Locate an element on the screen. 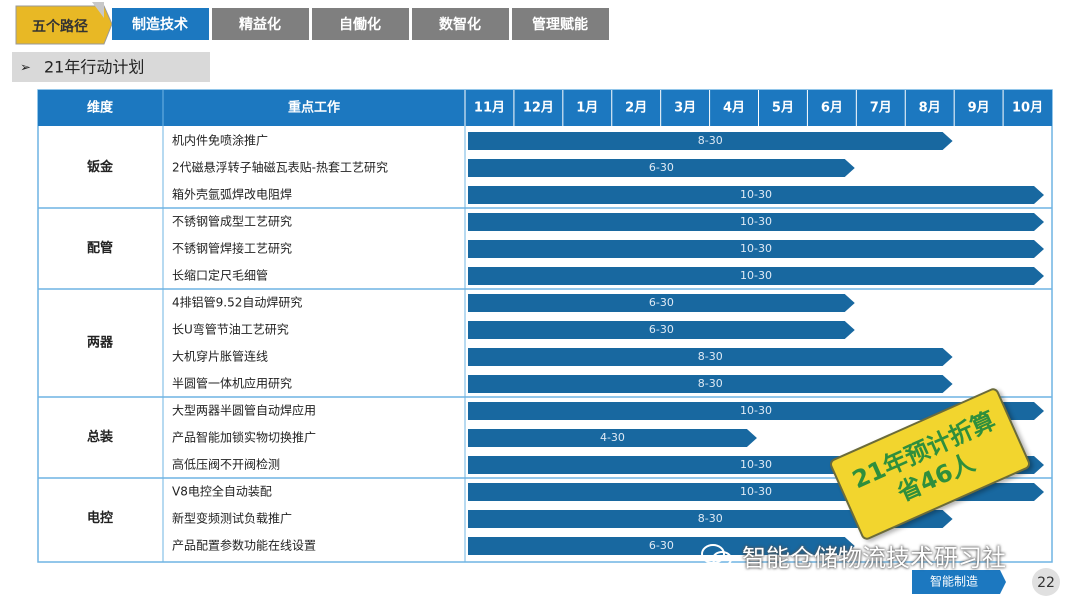 This screenshot has width=1080, height=608. dimension: 总装 is located at coordinates (100, 437).